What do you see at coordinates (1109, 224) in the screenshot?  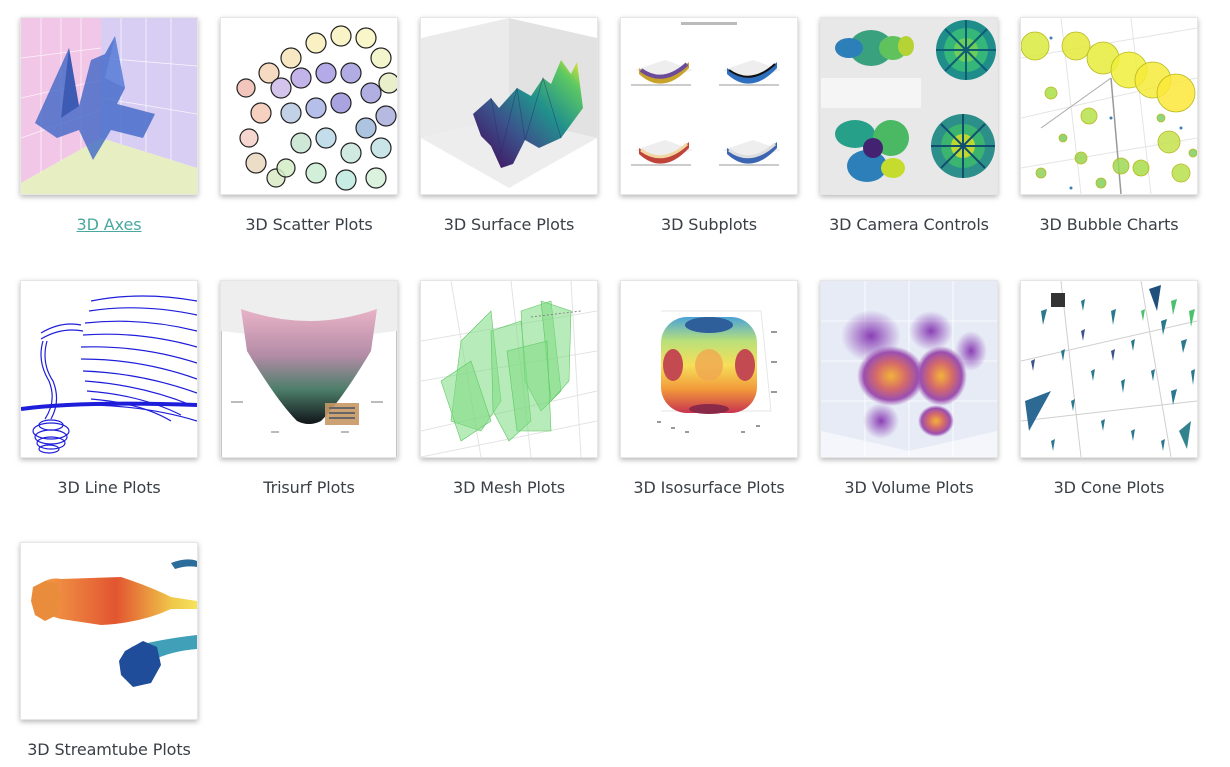 I see `gallery-card-title: 3D Bubble Charts` at bounding box center [1109, 224].